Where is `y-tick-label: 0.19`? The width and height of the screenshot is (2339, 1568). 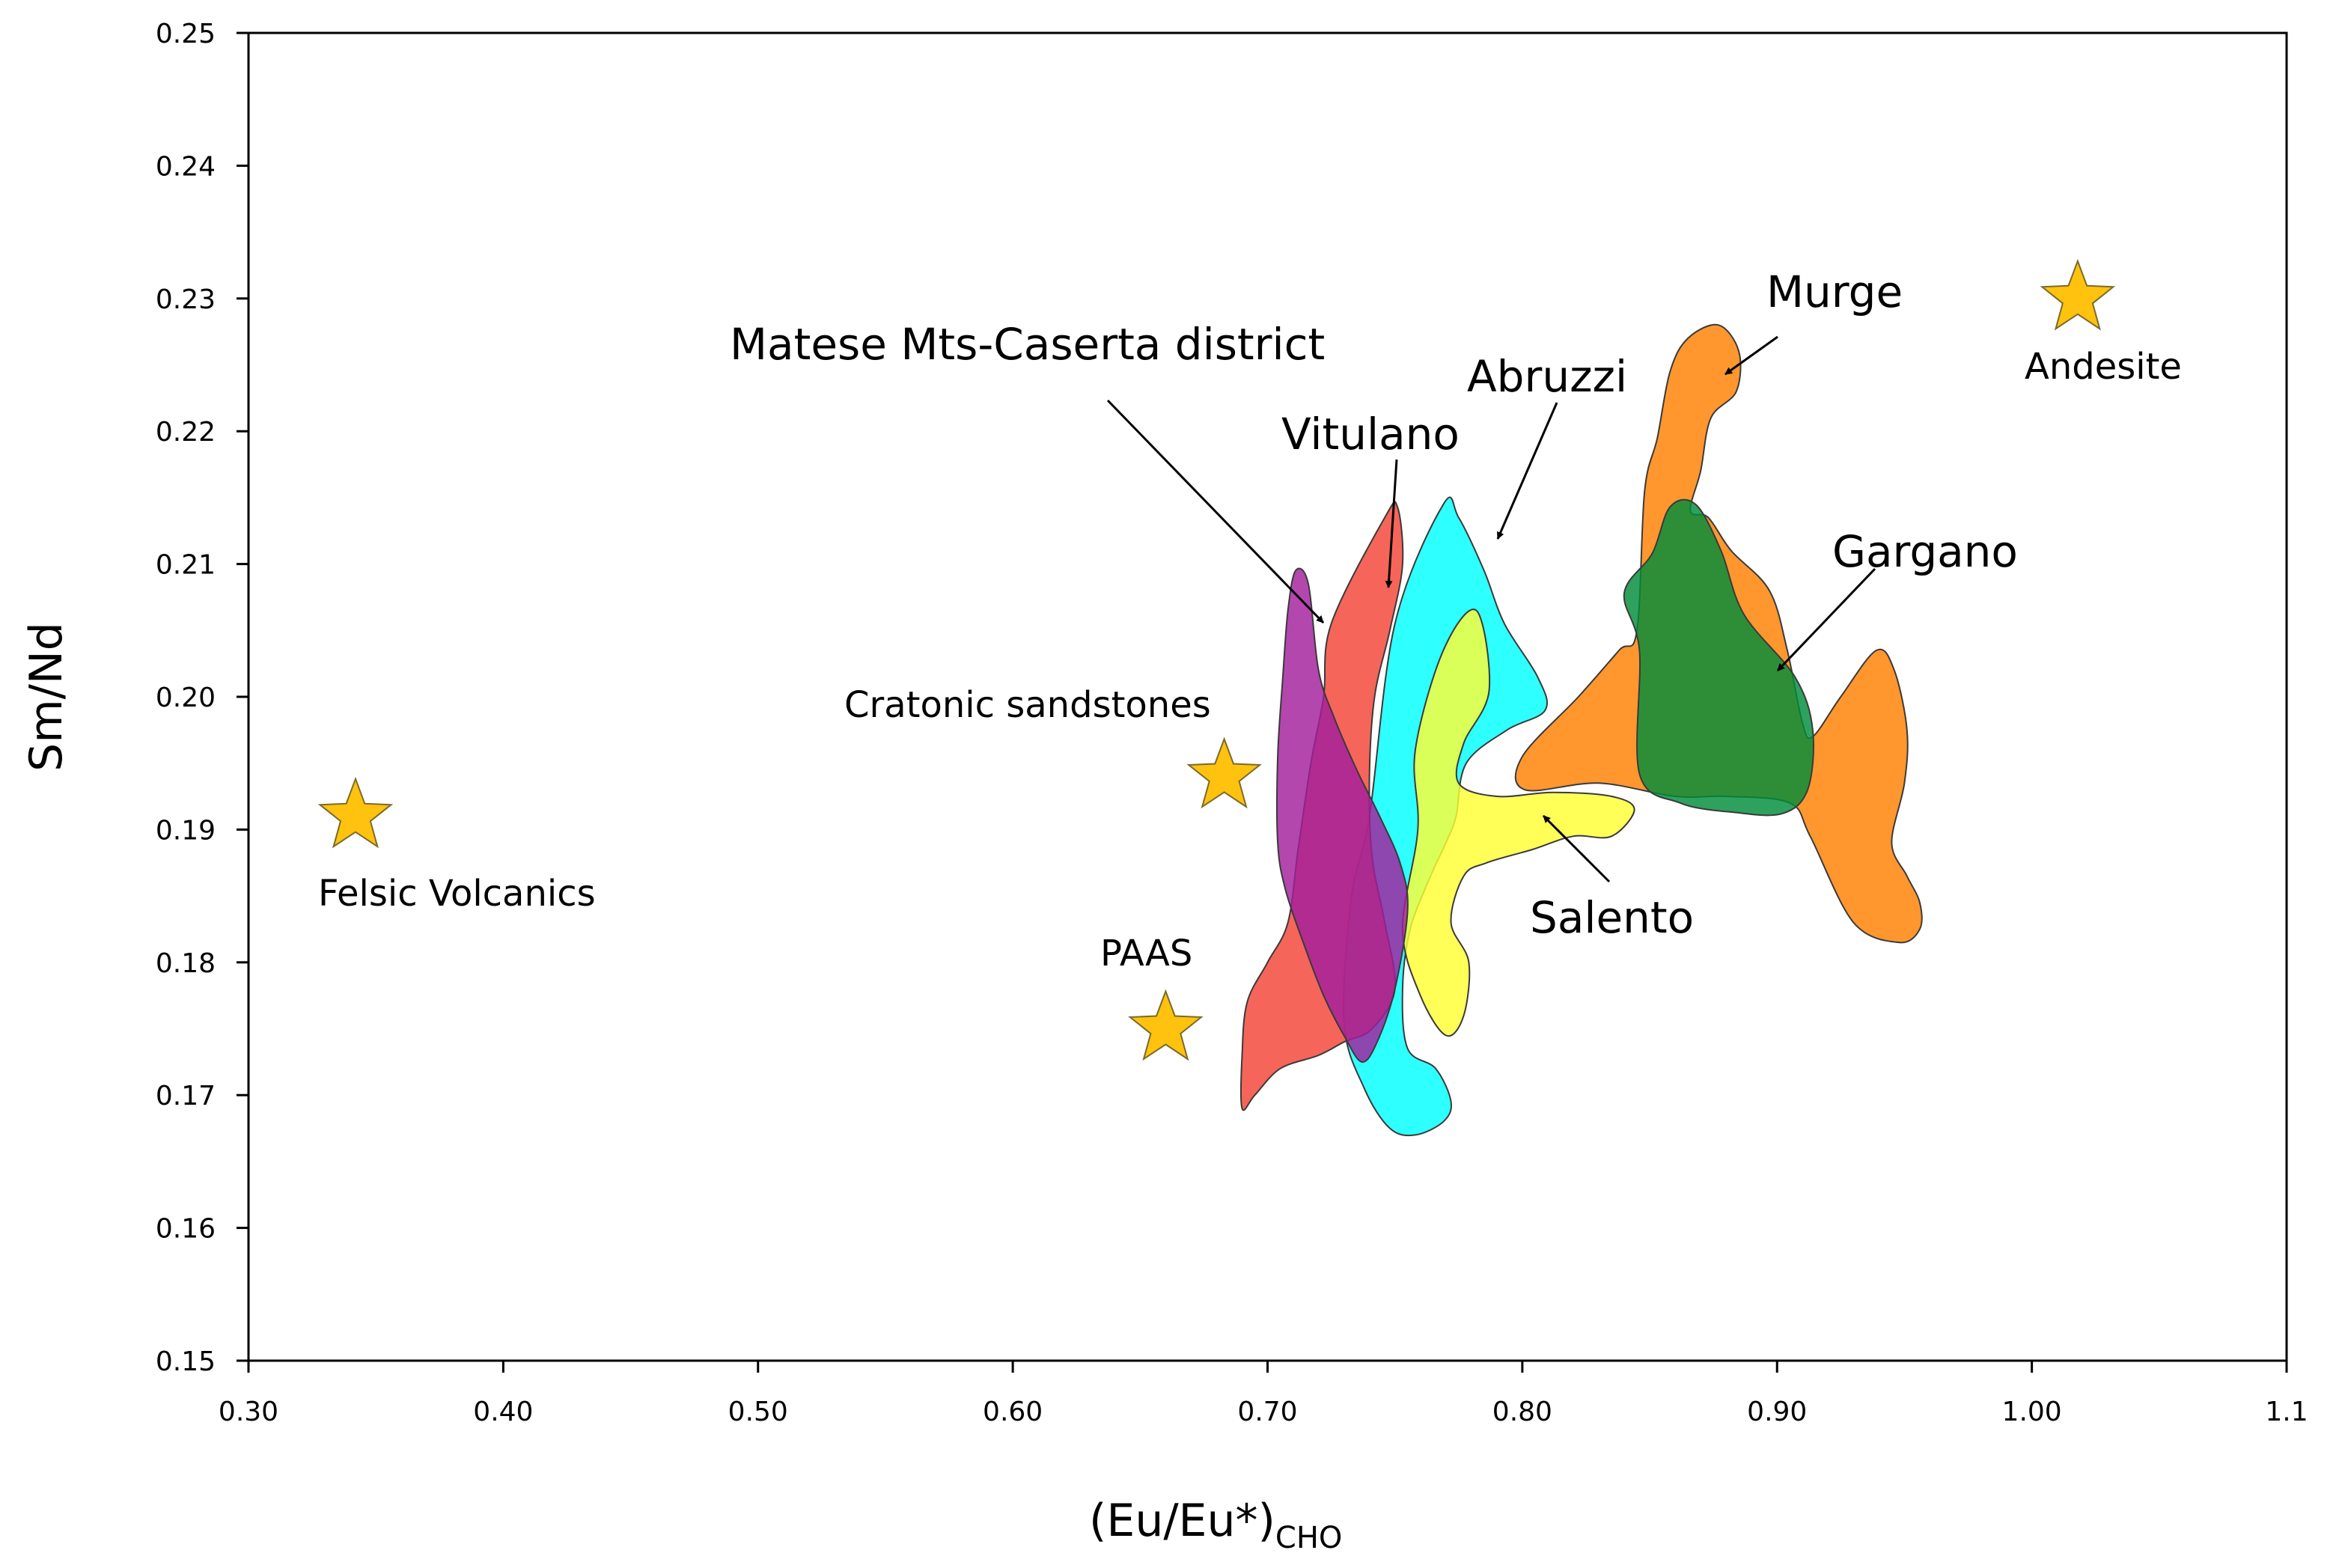
y-tick-label: 0.19 is located at coordinates (186, 830).